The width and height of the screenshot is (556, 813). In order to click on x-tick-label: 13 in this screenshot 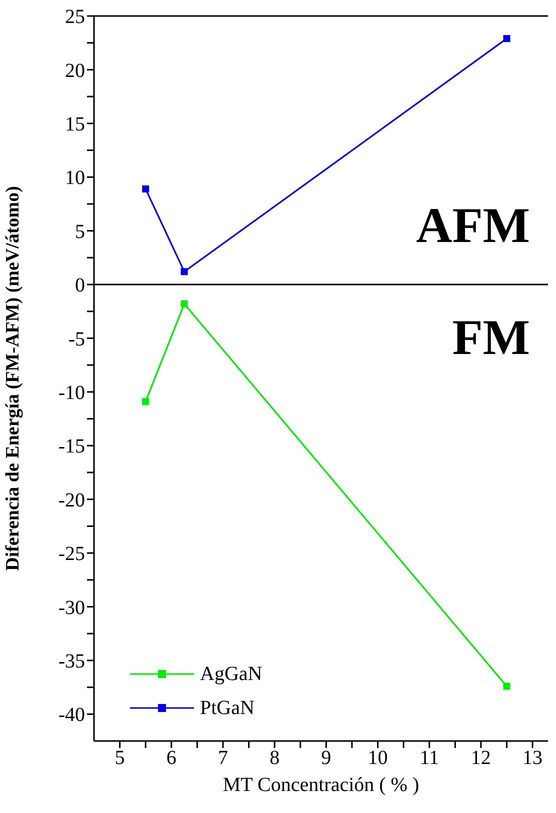, I will do `click(532, 758)`.